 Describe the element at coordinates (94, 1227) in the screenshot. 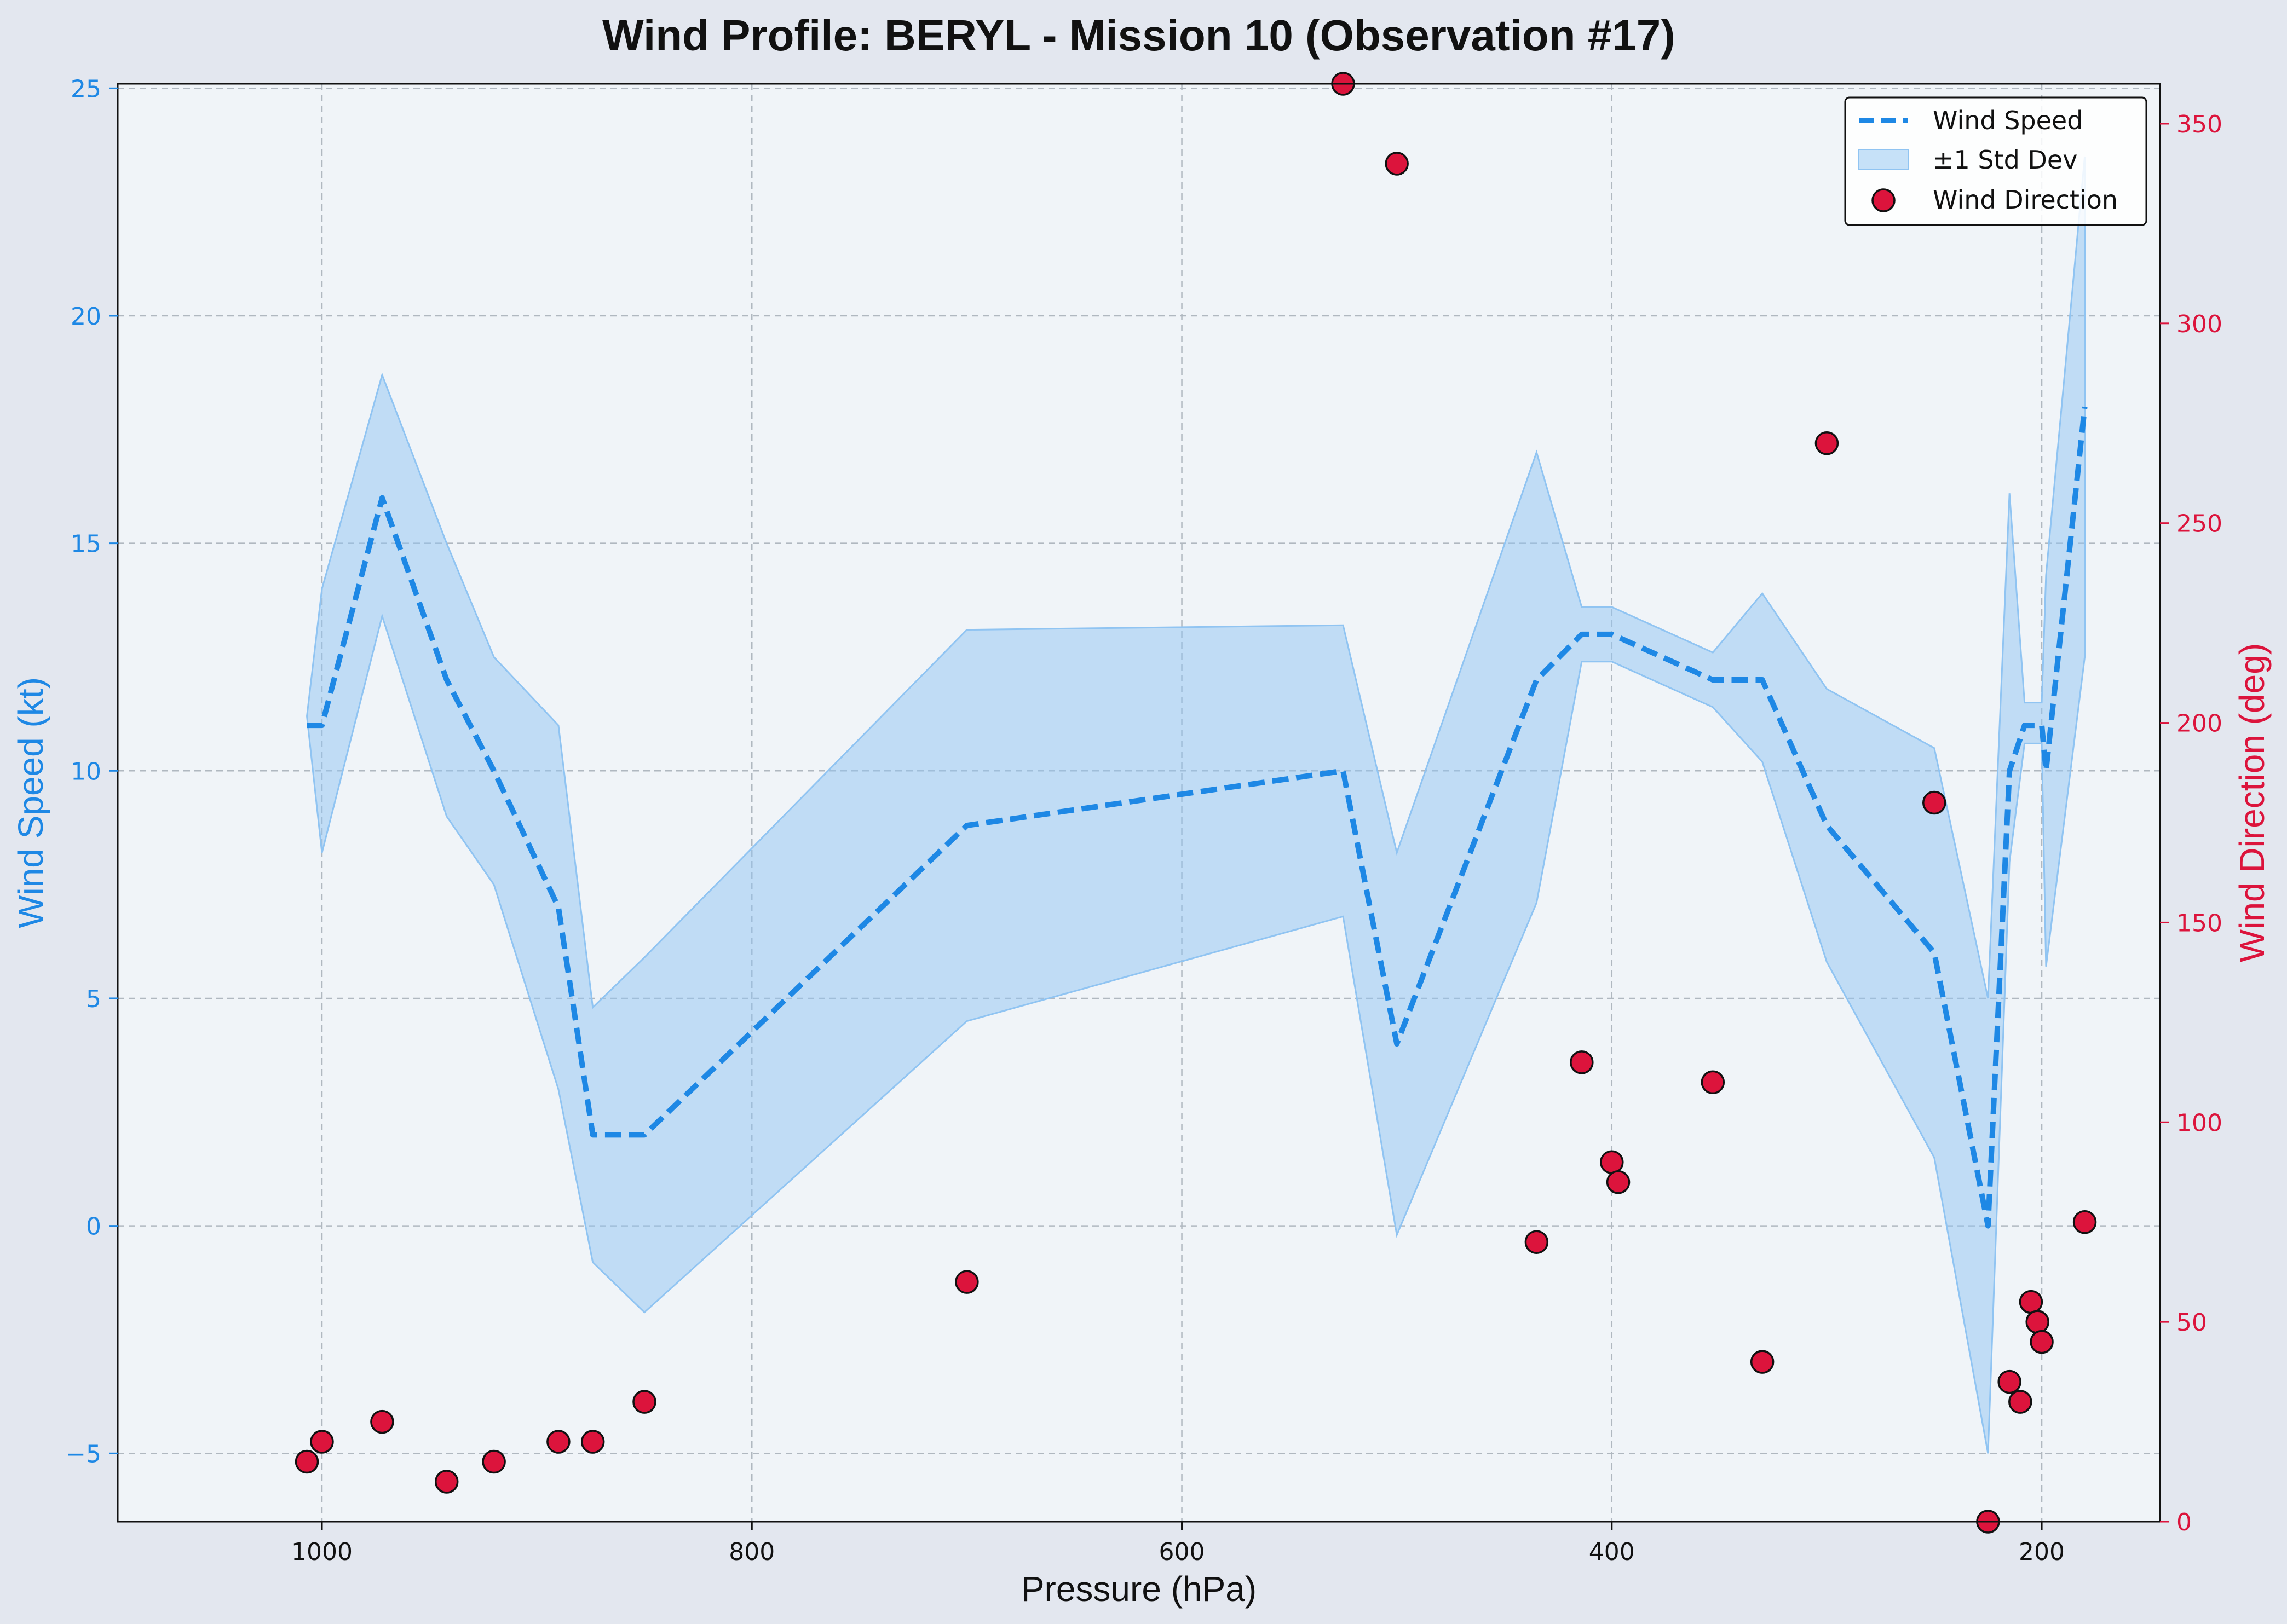

I see `y-tick-label: 0` at that location.